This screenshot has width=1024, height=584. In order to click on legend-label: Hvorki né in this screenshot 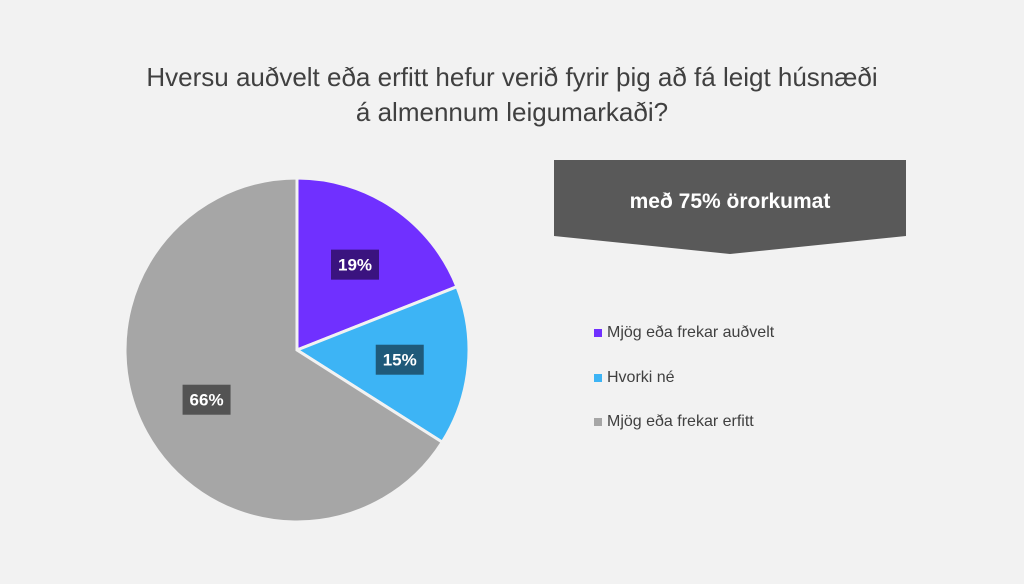, I will do `click(641, 377)`.